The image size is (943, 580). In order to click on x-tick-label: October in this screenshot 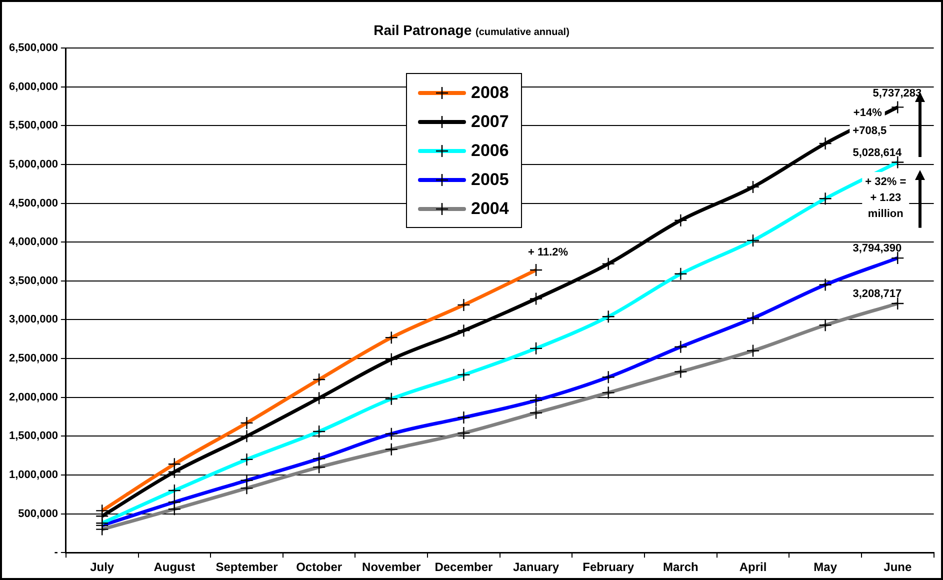, I will do `click(319, 567)`.